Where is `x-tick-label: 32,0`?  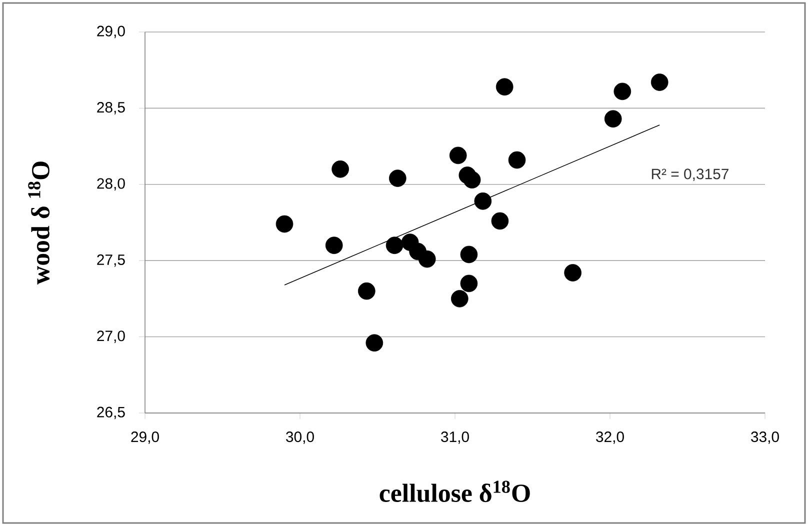 x-tick-label: 32,0 is located at coordinates (610, 438).